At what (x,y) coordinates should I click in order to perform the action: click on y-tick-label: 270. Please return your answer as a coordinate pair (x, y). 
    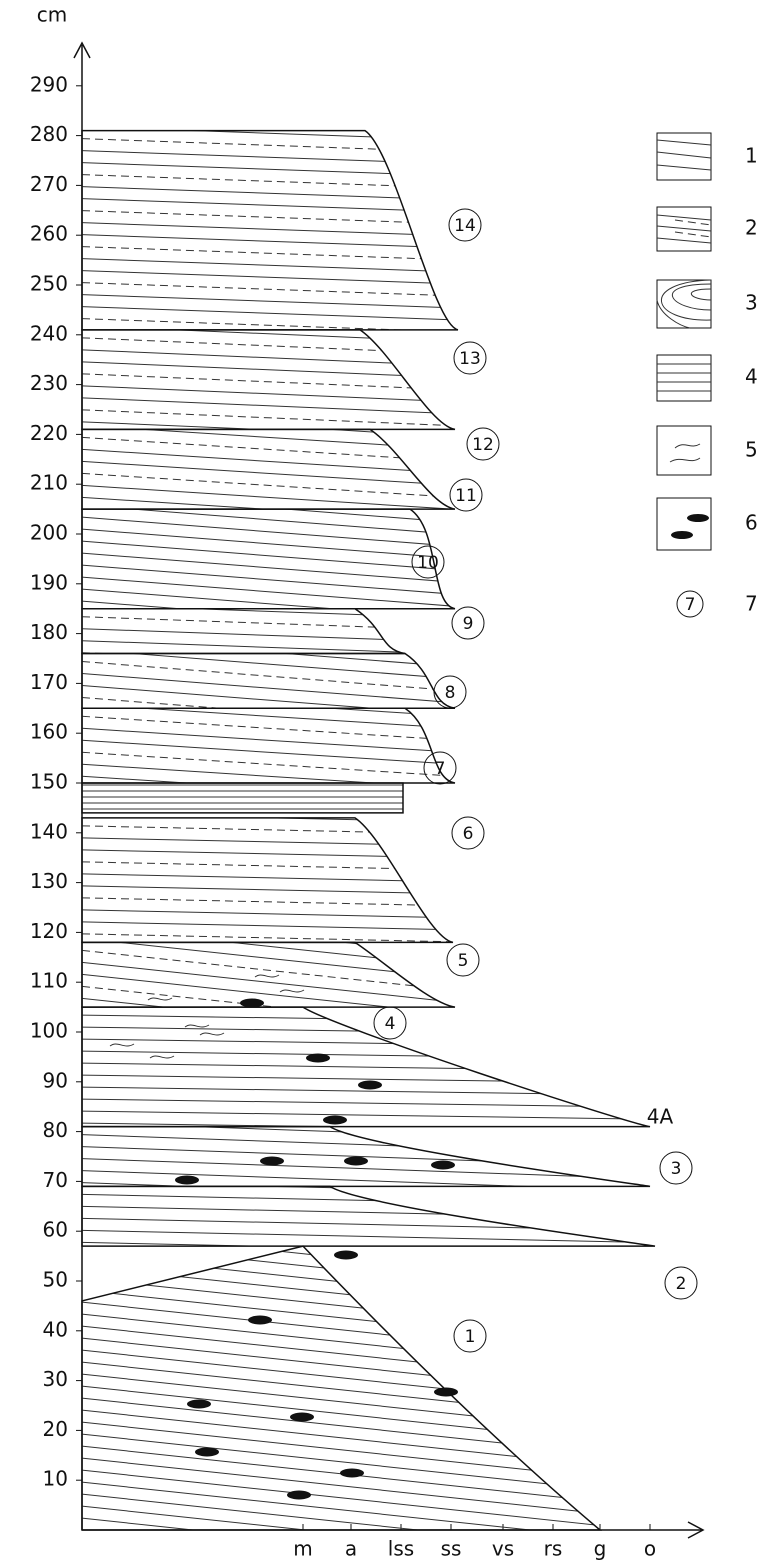
    Looking at the image, I should click on (49, 184).